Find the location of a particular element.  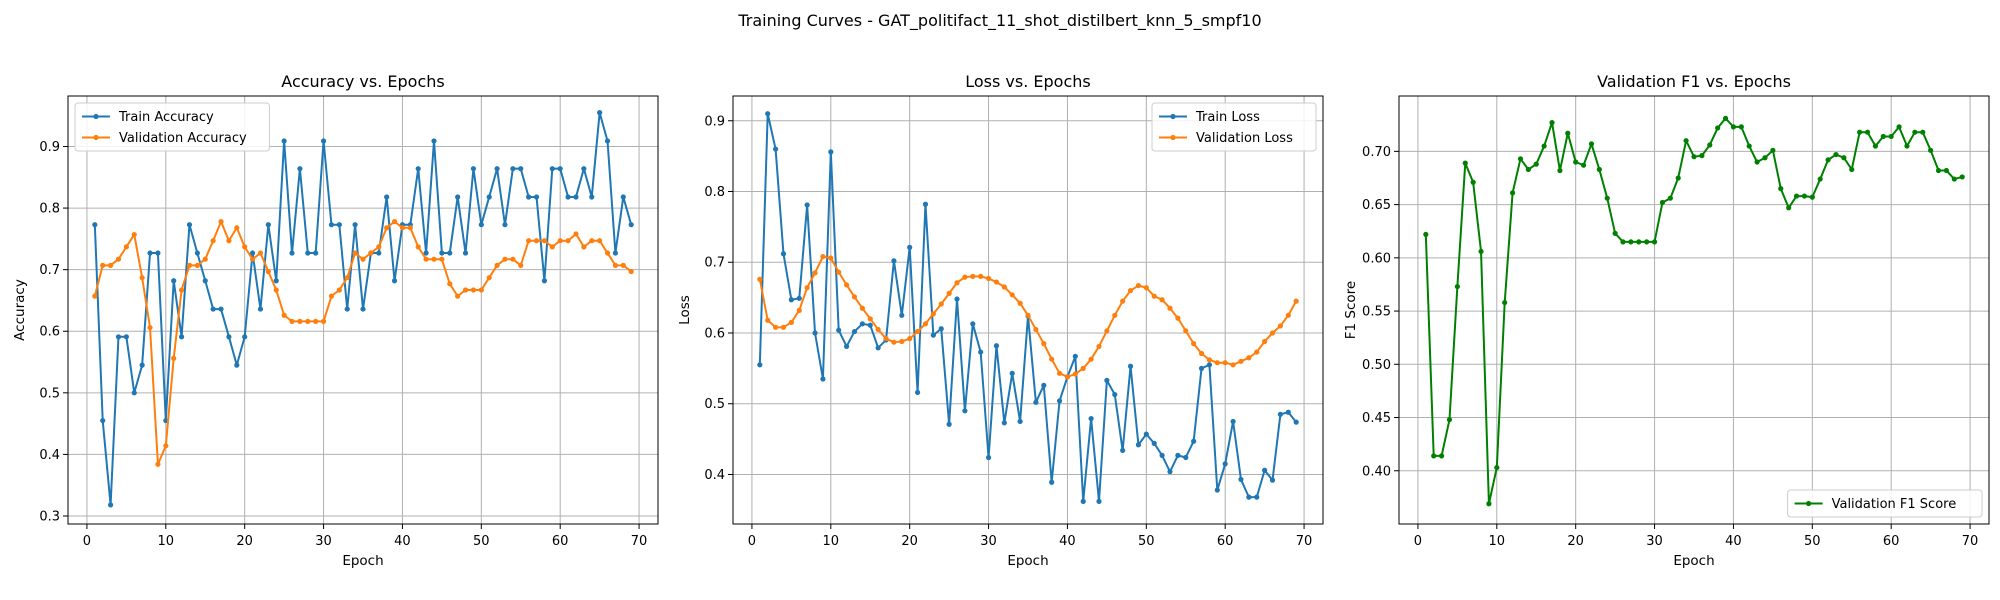

y-axis-label: F1 Score is located at coordinates (1351, 310).